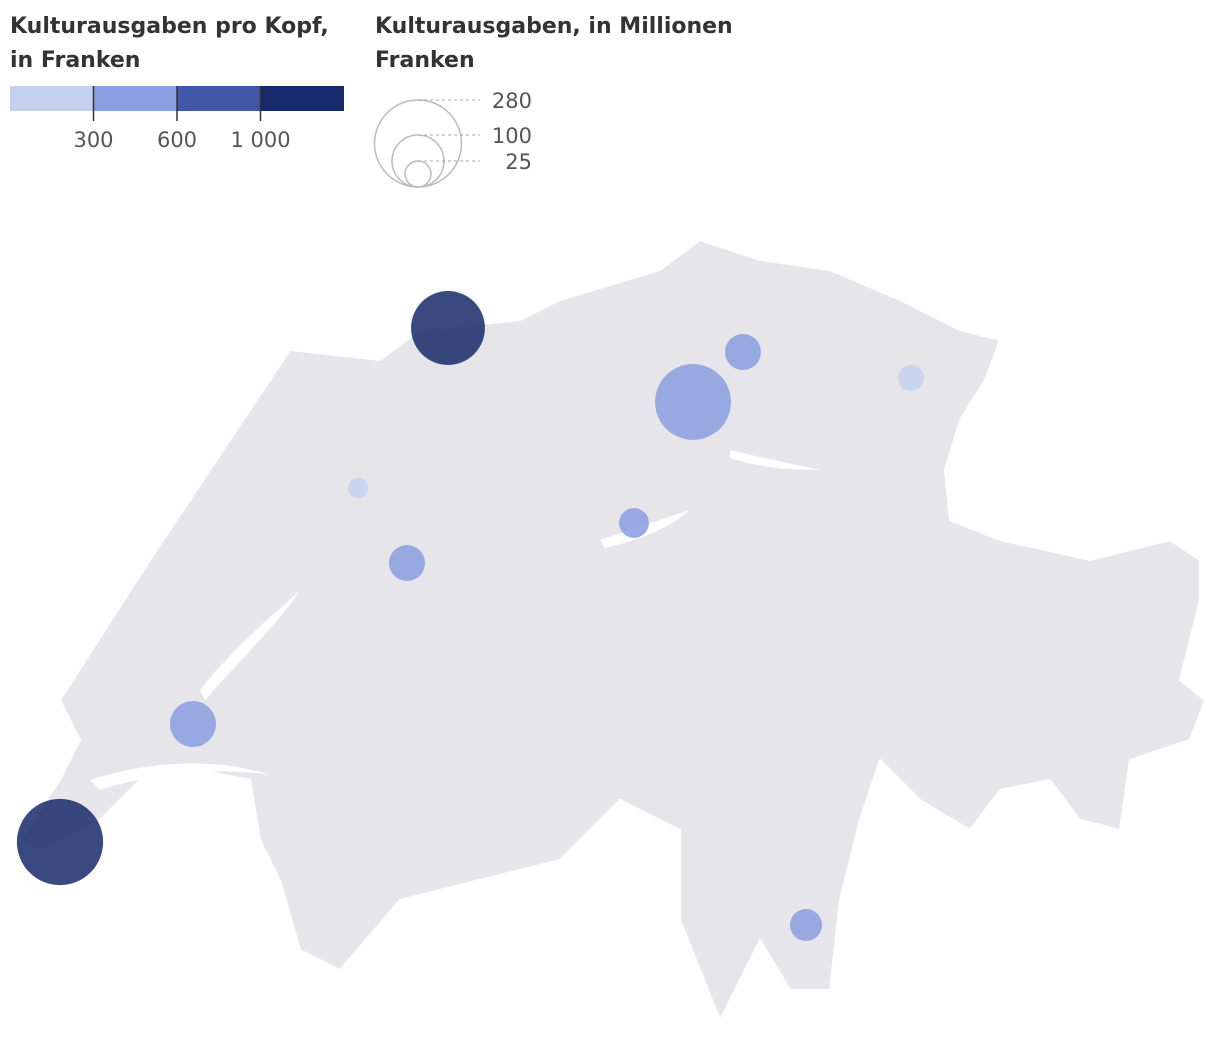 The image size is (1220, 1046). What do you see at coordinates (554, 43) in the screenshot?
I see `size-legend-title: Kulturausgaben, in Millionen Franken` at bounding box center [554, 43].